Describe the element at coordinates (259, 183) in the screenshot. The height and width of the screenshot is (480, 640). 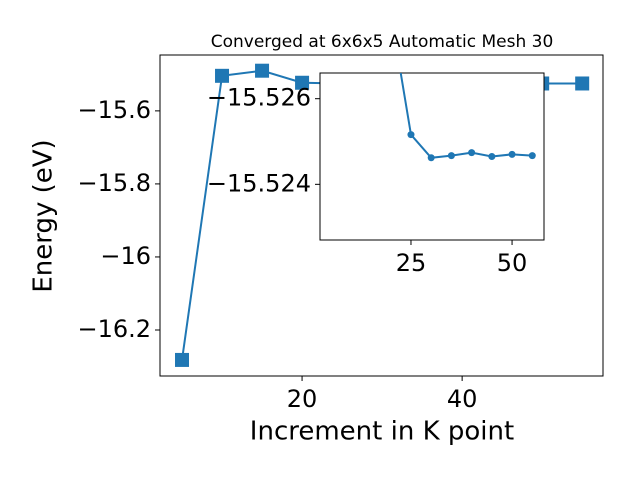
I see `y-tick-label: −15.524` at that location.